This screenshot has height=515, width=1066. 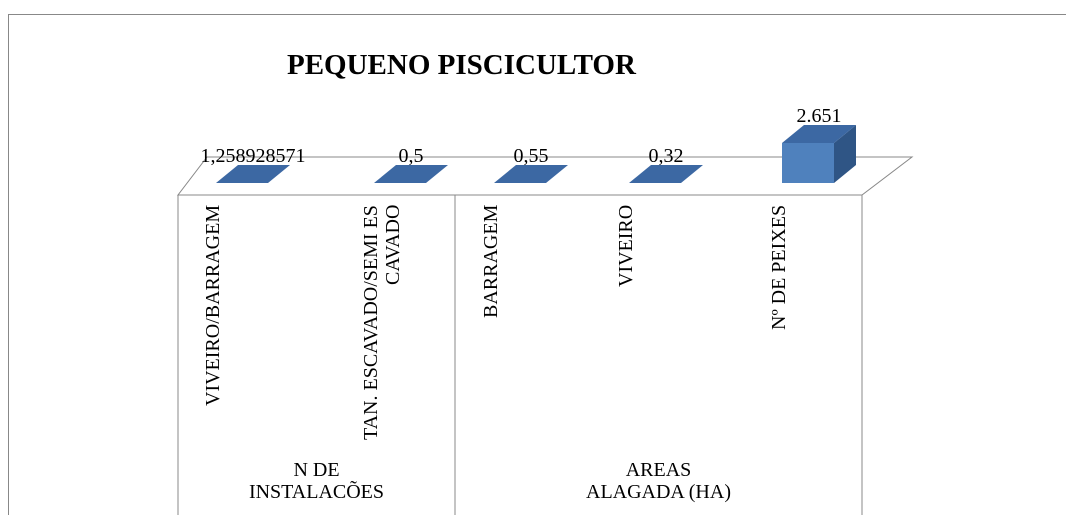 I want to click on group-label: AREAS ALAGADA (HA), so click(x=658, y=481).